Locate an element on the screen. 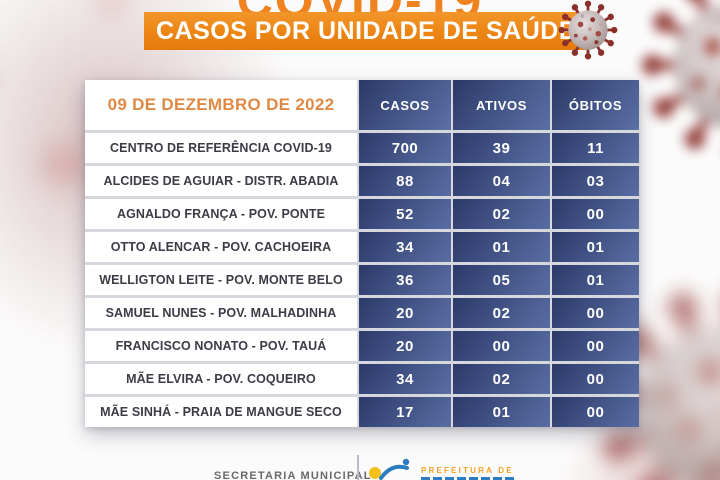 This screenshot has height=480, width=720. sun-icon is located at coordinates (375, 473).